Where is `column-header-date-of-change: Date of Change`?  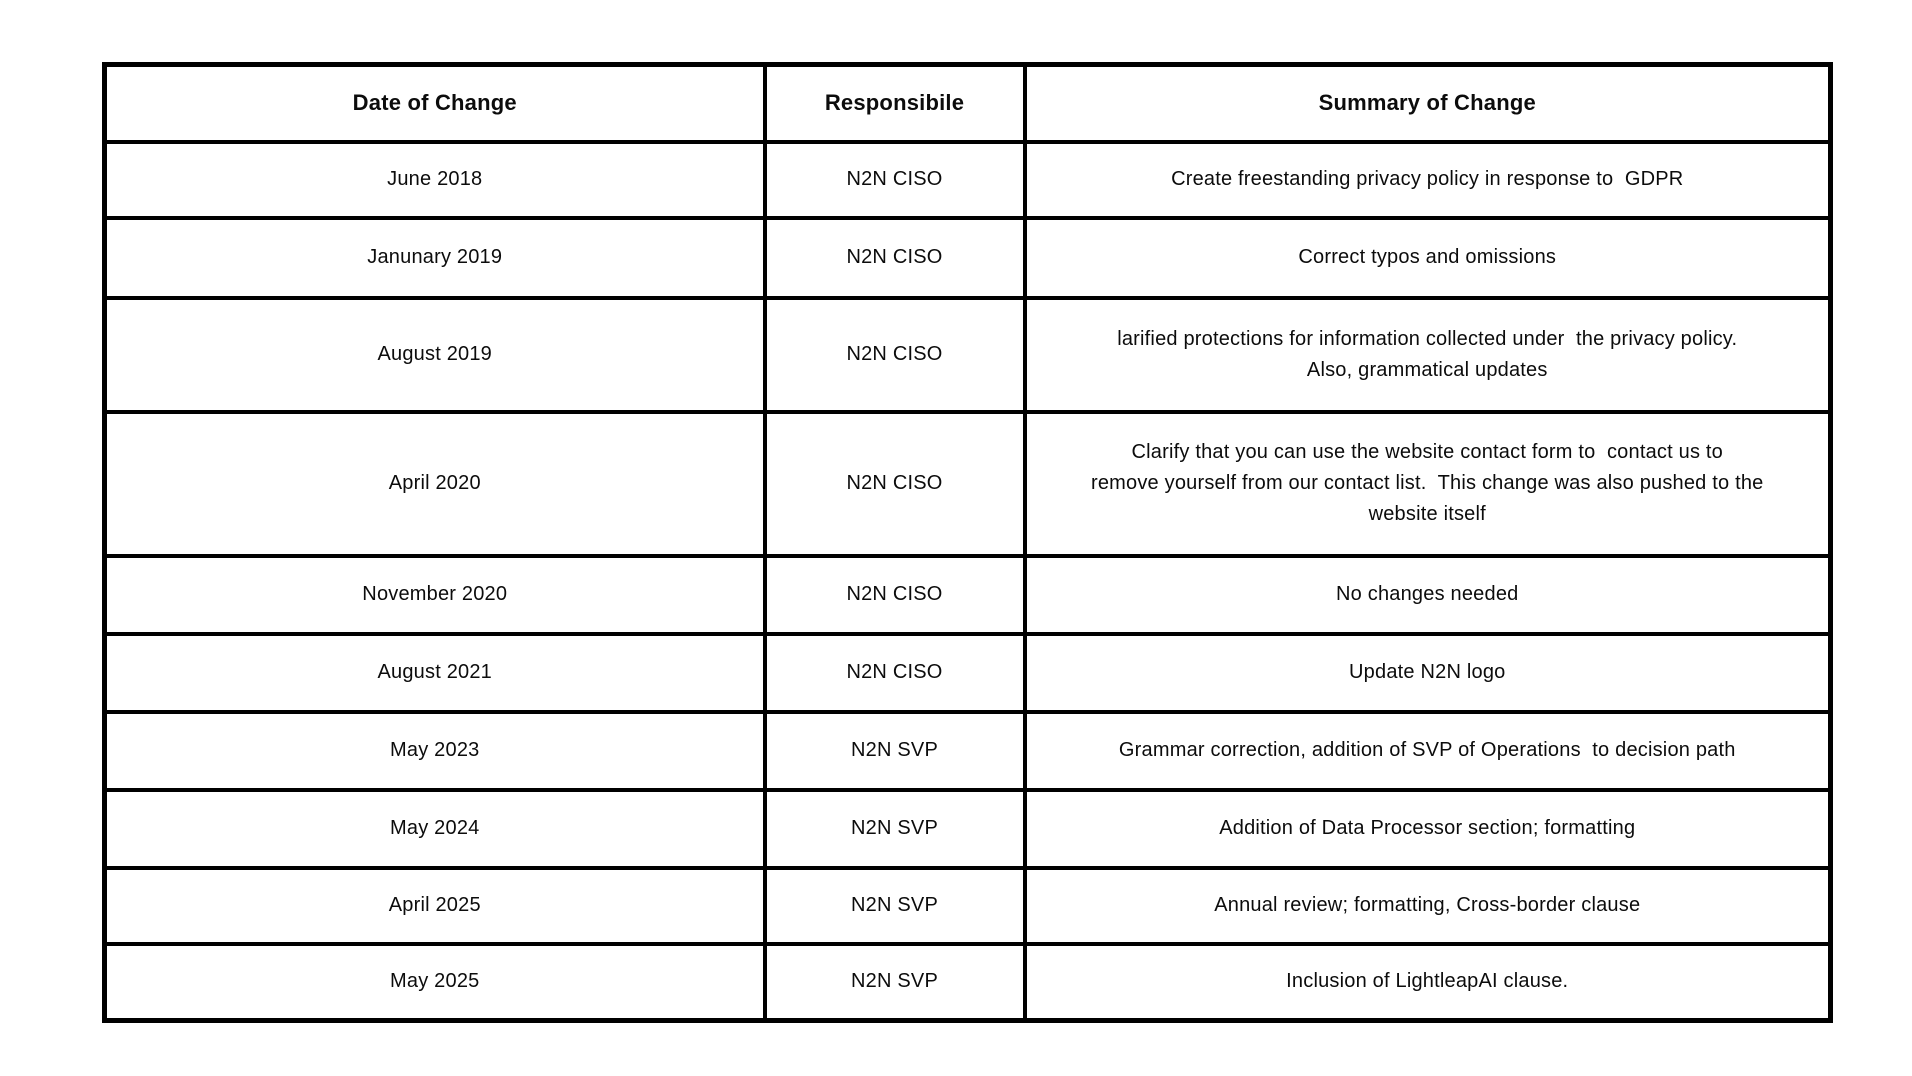 column-header-date-of-change: Date of Change is located at coordinates (434, 103).